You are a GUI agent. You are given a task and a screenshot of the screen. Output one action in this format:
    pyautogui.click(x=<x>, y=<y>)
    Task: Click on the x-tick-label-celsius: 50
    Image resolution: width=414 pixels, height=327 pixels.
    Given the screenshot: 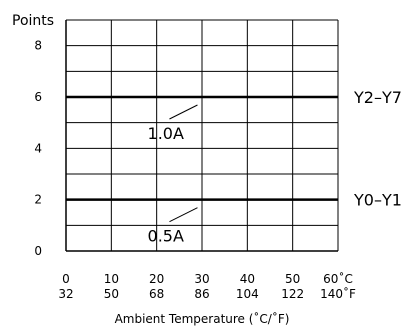 What is the action you would take?
    pyautogui.click(x=292, y=279)
    